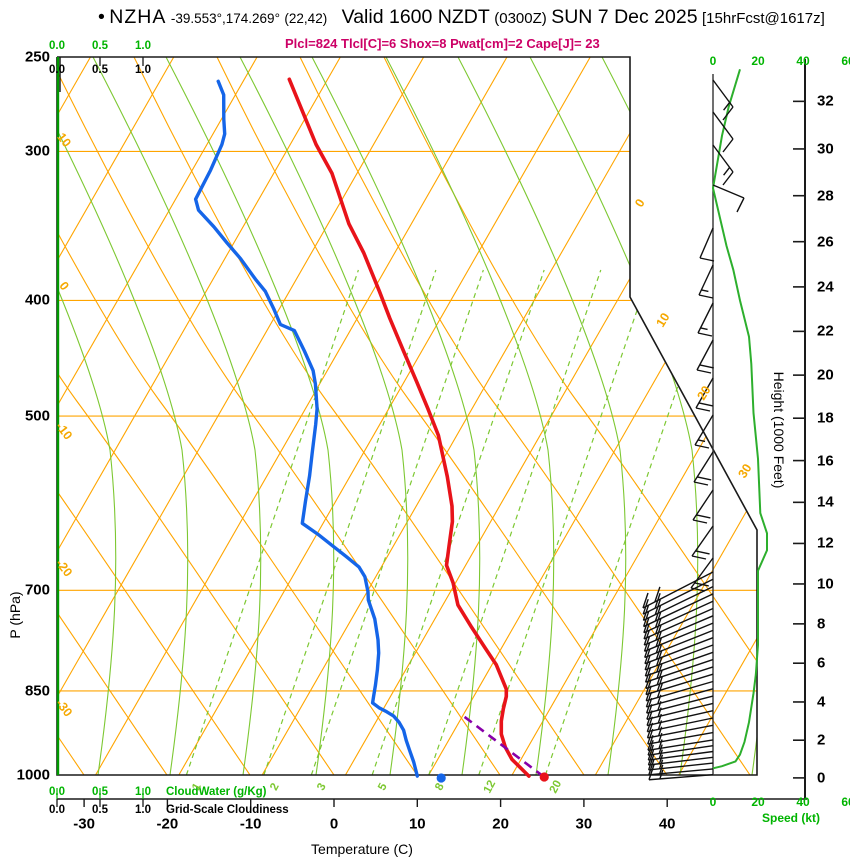 The width and height of the screenshot is (850, 860). What do you see at coordinates (57, 792) in the screenshot?
I see `cloudwater-scale-label-bottom: 0.0` at bounding box center [57, 792].